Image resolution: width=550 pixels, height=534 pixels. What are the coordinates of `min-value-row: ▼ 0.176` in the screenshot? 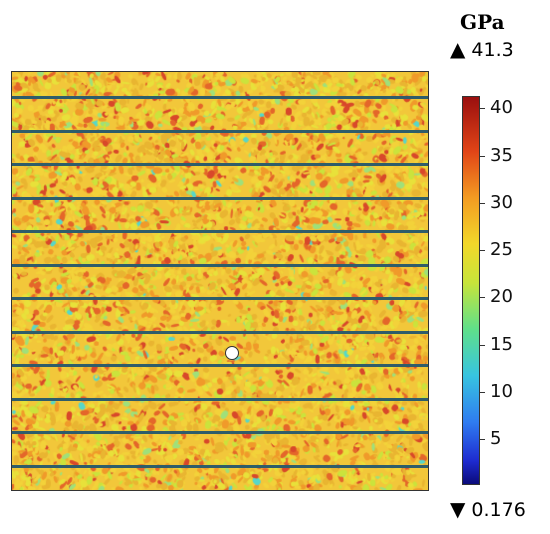 It's located at (488, 509).